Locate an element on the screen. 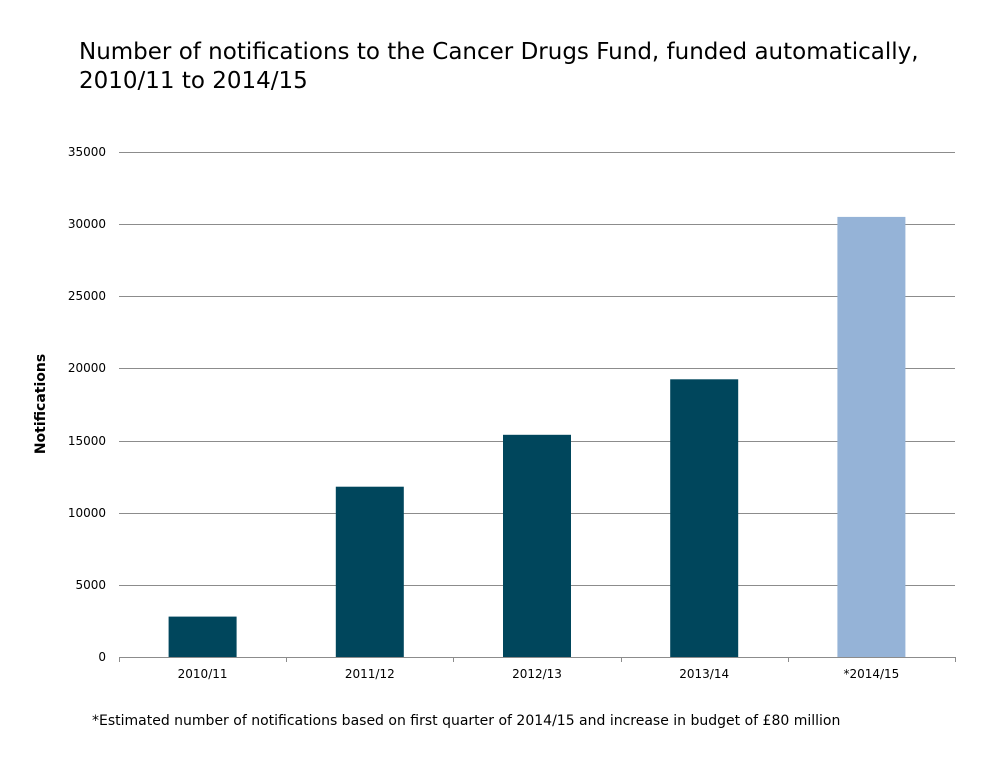  y-axis-label: Notifications is located at coordinates (41, 404).